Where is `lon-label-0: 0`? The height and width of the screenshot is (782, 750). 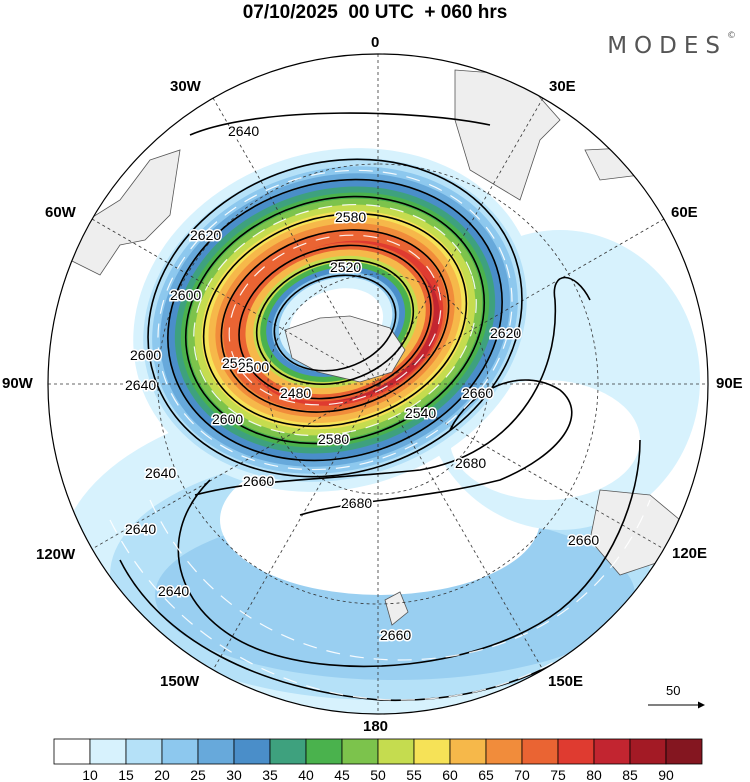
lon-label-0: 0 is located at coordinates (375, 42).